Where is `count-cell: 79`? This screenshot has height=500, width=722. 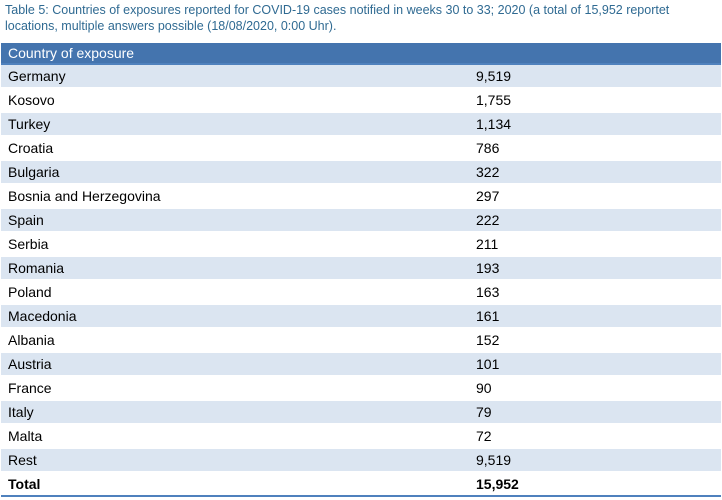 count-cell: 79 is located at coordinates (595, 412).